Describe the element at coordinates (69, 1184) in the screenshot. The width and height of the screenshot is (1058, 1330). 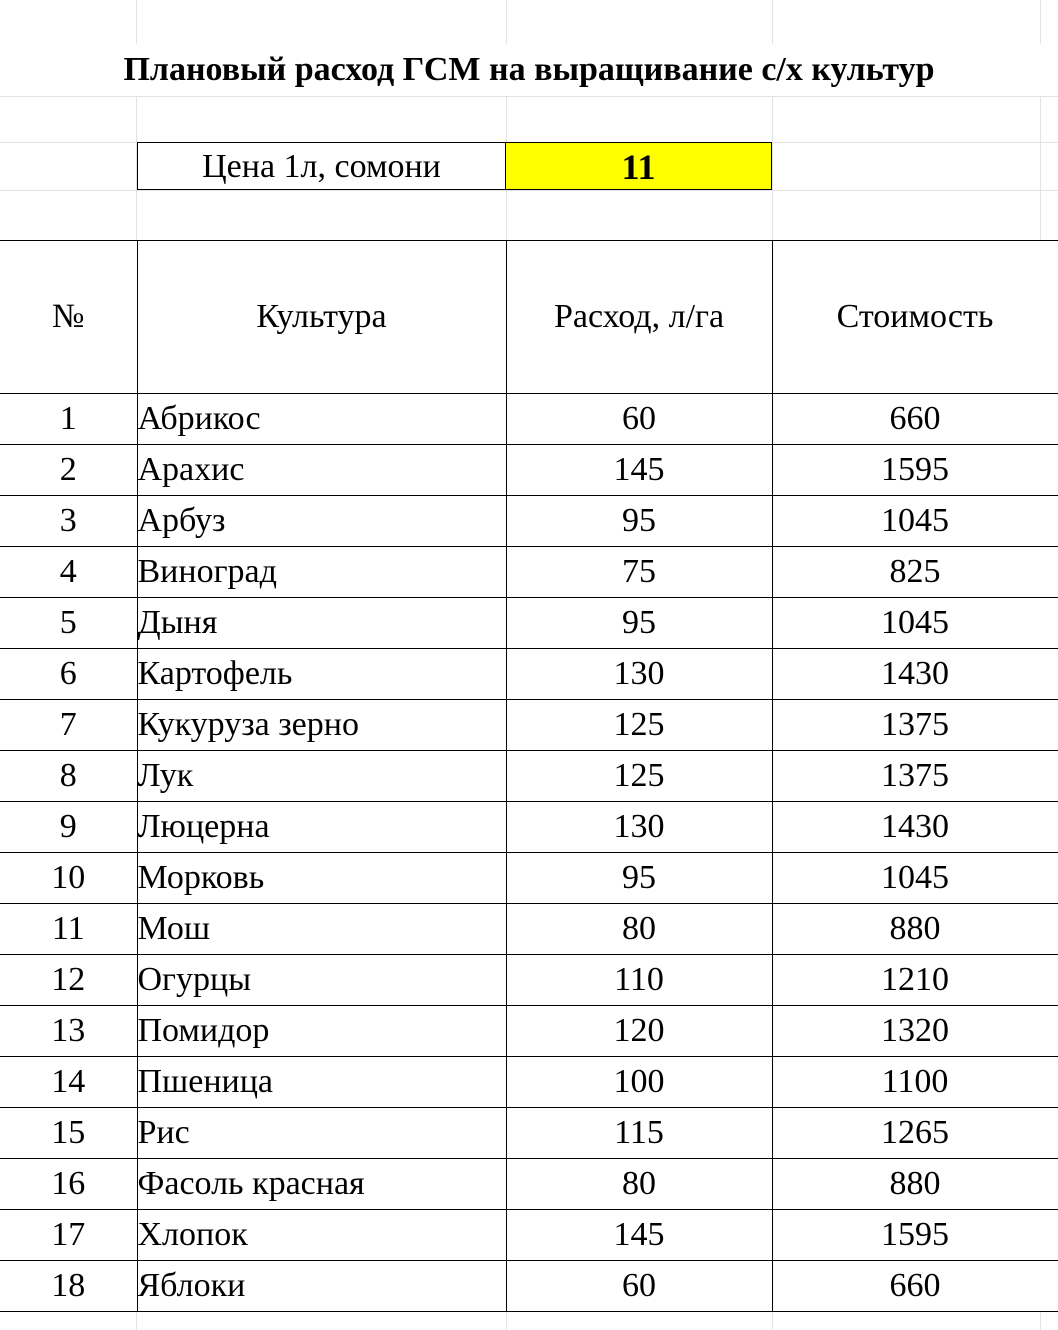
I see `cell-number: 16` at that location.